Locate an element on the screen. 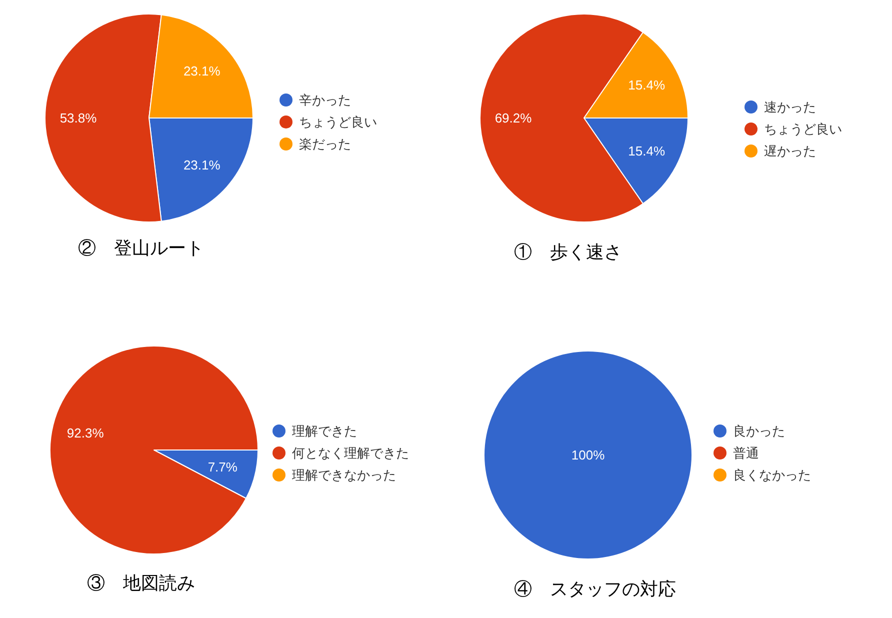 The image size is (892, 618). text: ① 歩く速さ is located at coordinates (568, 252).